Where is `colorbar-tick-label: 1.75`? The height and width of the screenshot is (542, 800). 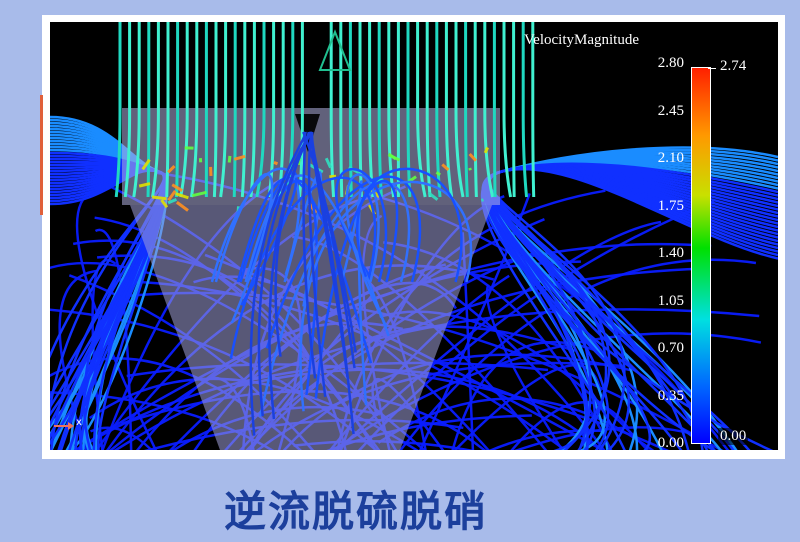 colorbar-tick-label: 1.75 is located at coordinates (670, 205).